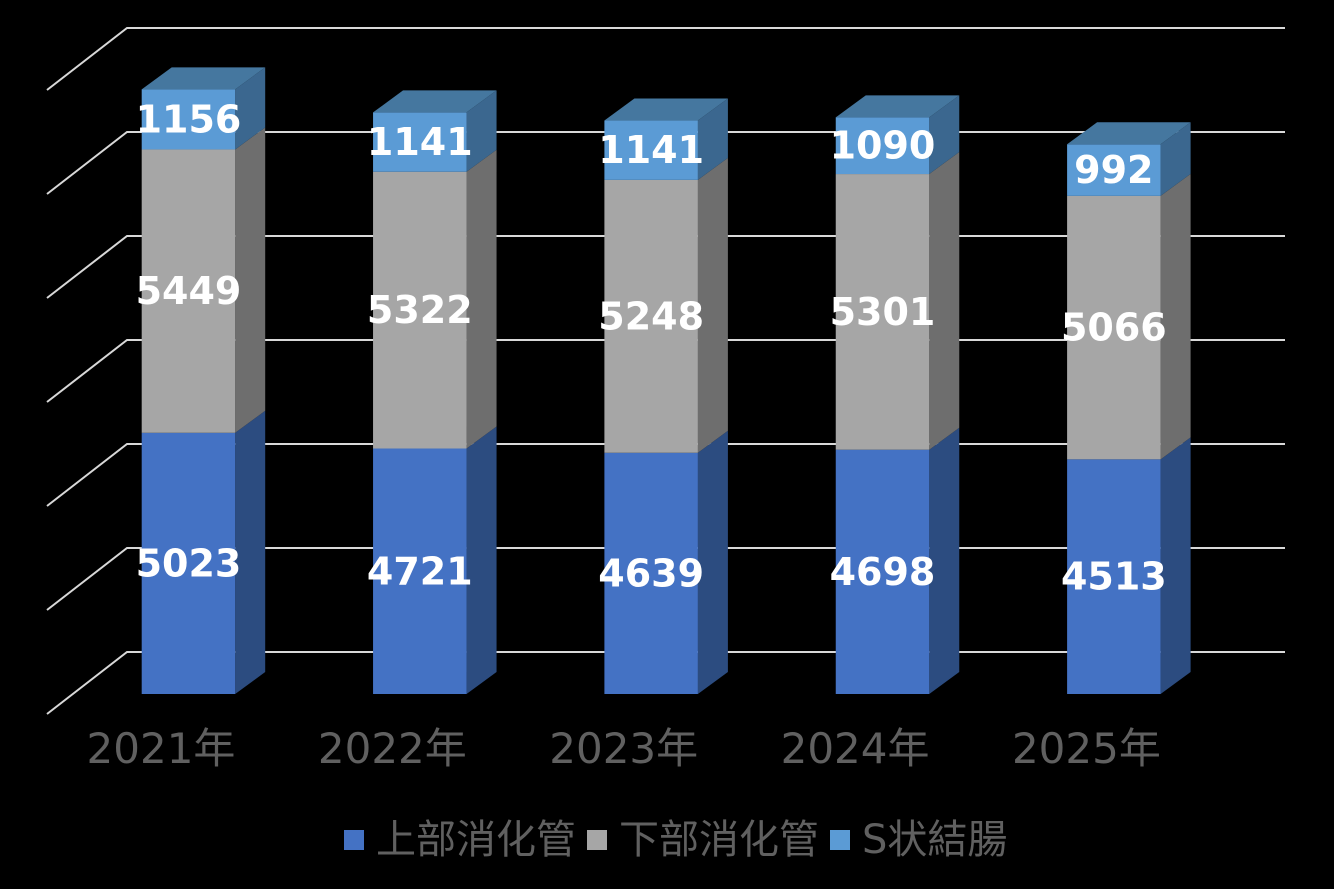 Image resolution: width=1334 pixels, height=889 pixels. I want to click on value-label: 1090, so click(883, 146).